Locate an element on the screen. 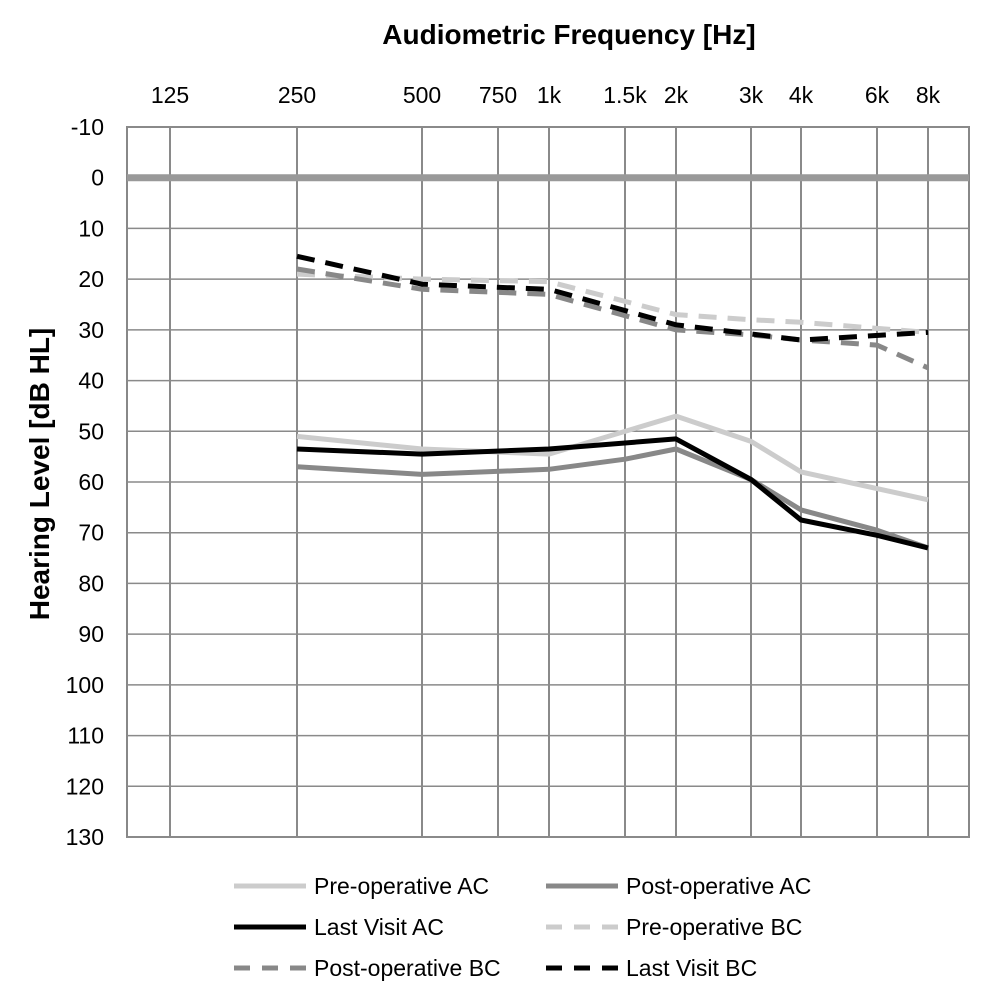 The width and height of the screenshot is (988, 1004). legend-label: Pre-operative AC is located at coordinates (401, 886).